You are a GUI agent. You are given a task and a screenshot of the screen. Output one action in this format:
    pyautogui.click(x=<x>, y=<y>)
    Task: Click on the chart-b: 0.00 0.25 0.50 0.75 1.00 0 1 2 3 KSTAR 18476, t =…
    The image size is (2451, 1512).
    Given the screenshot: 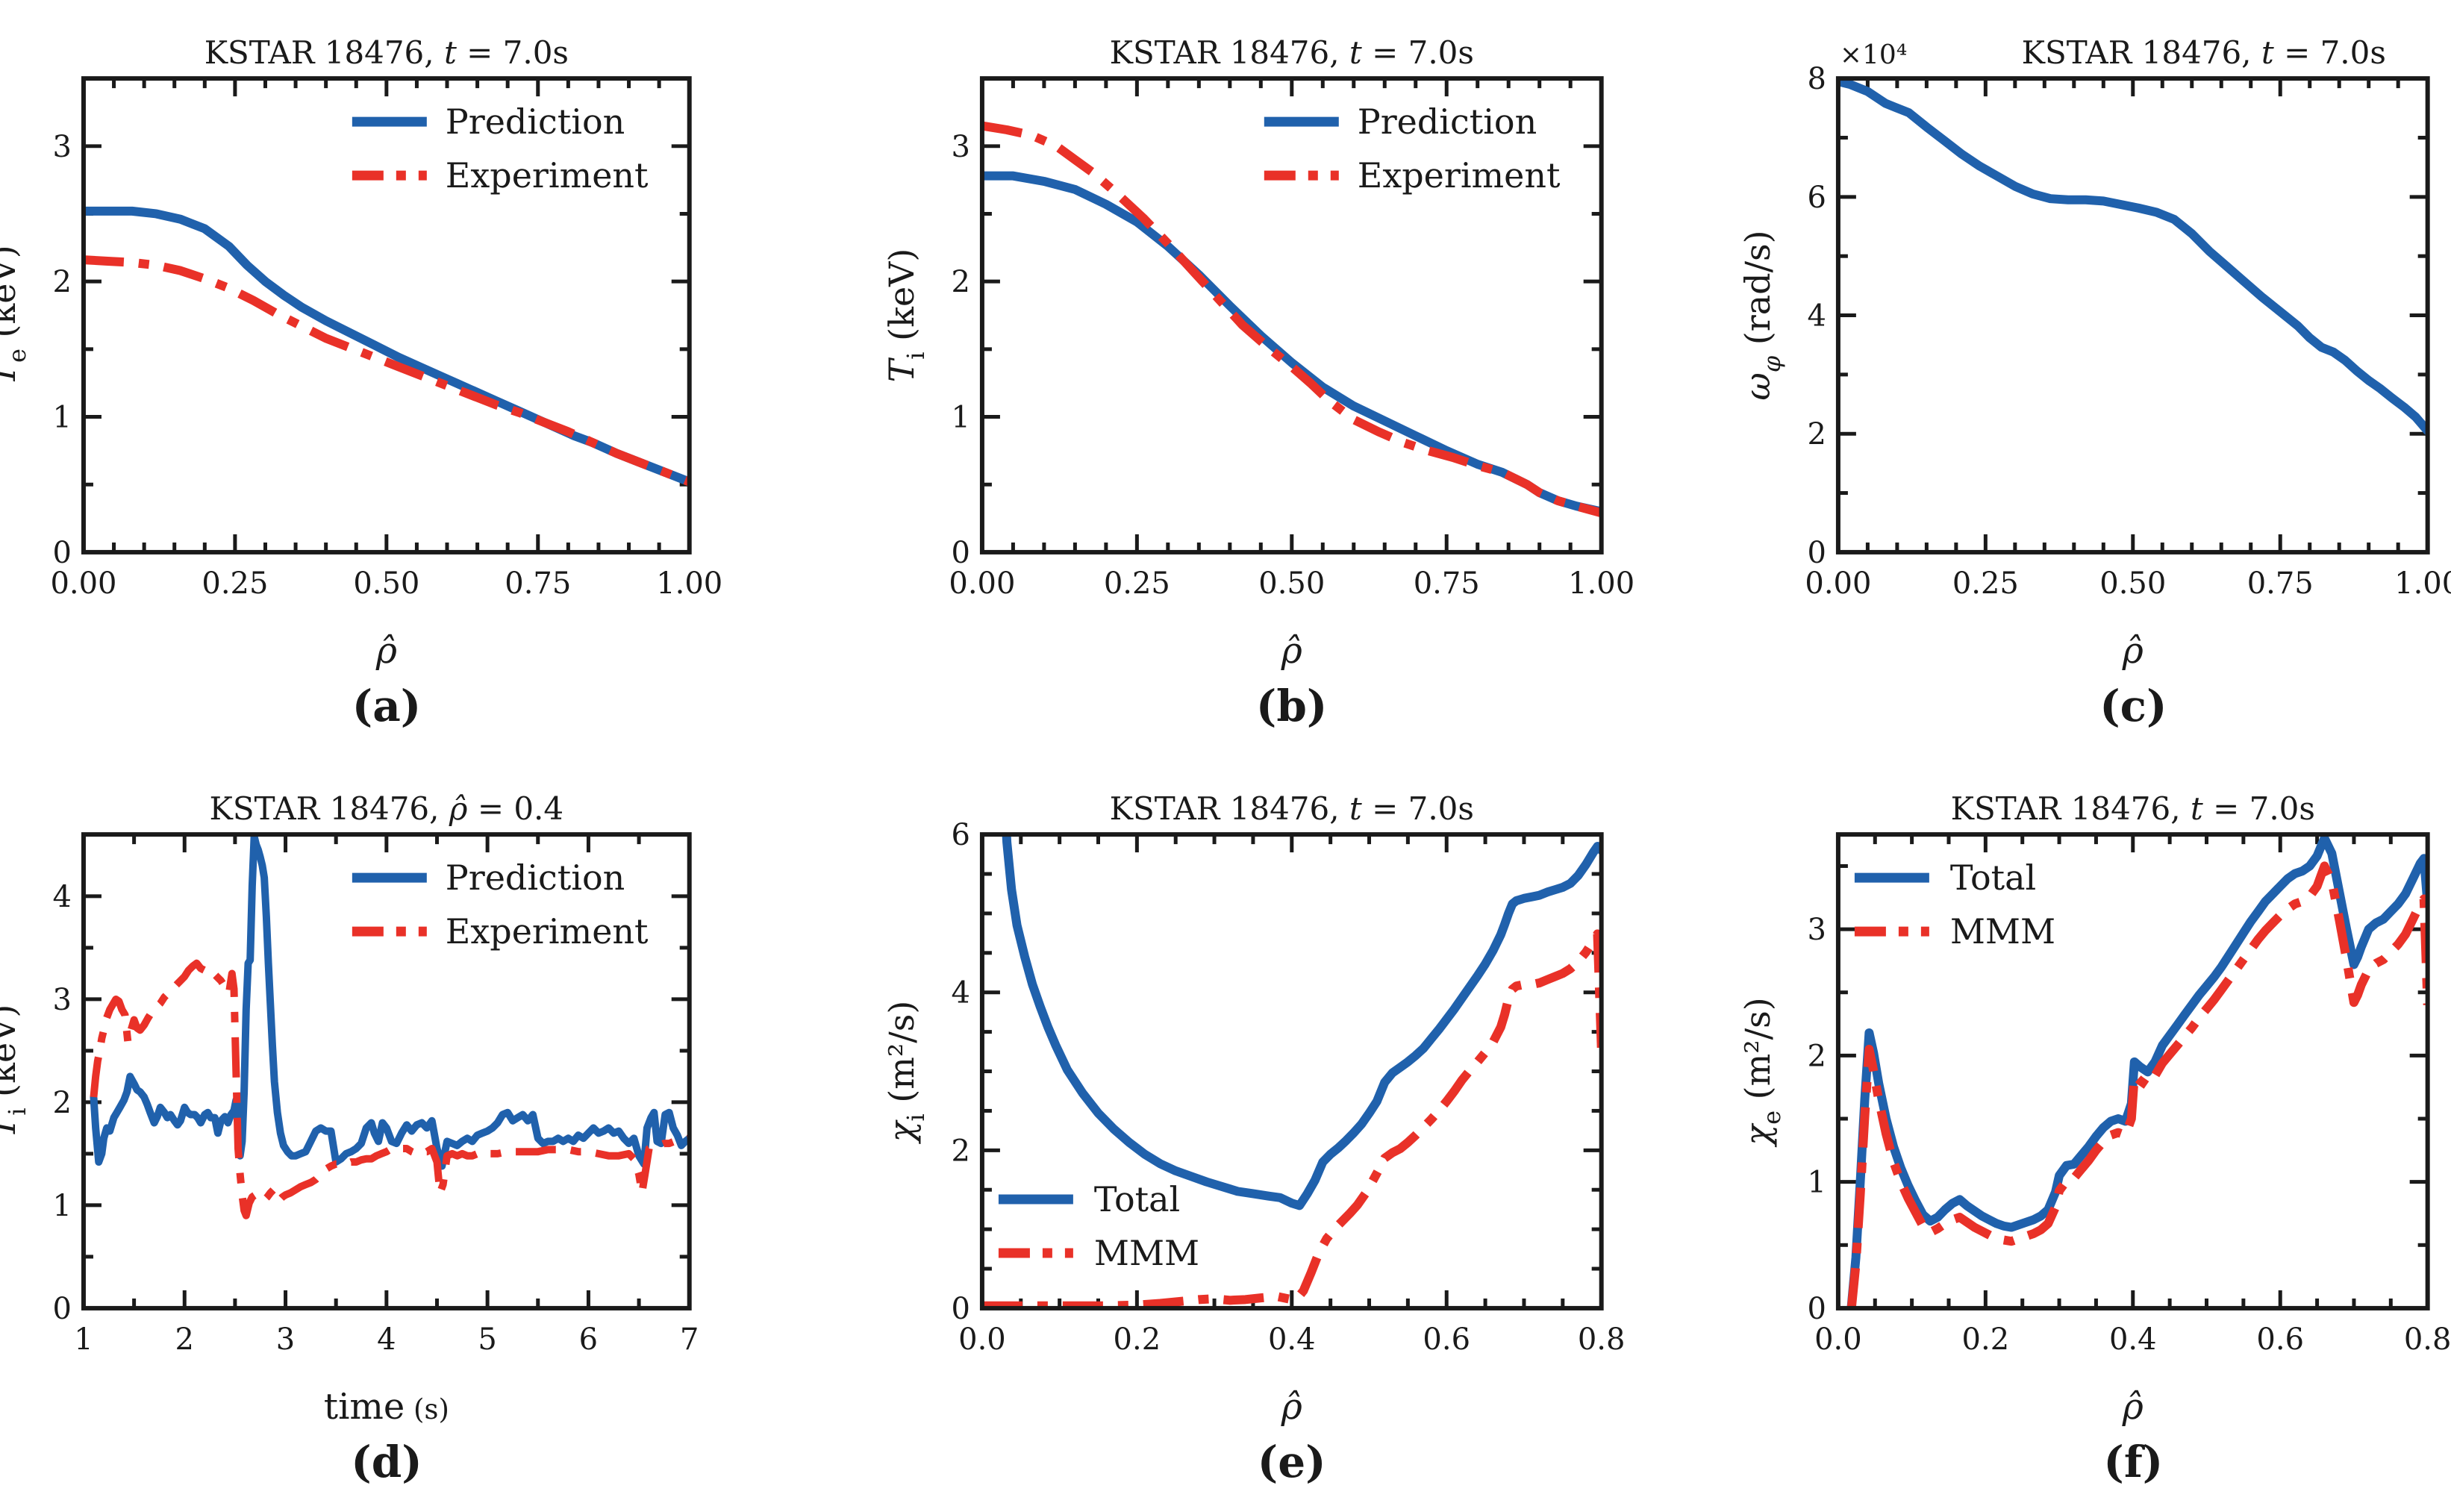 What is the action you would take?
    pyautogui.click(x=1258, y=353)
    